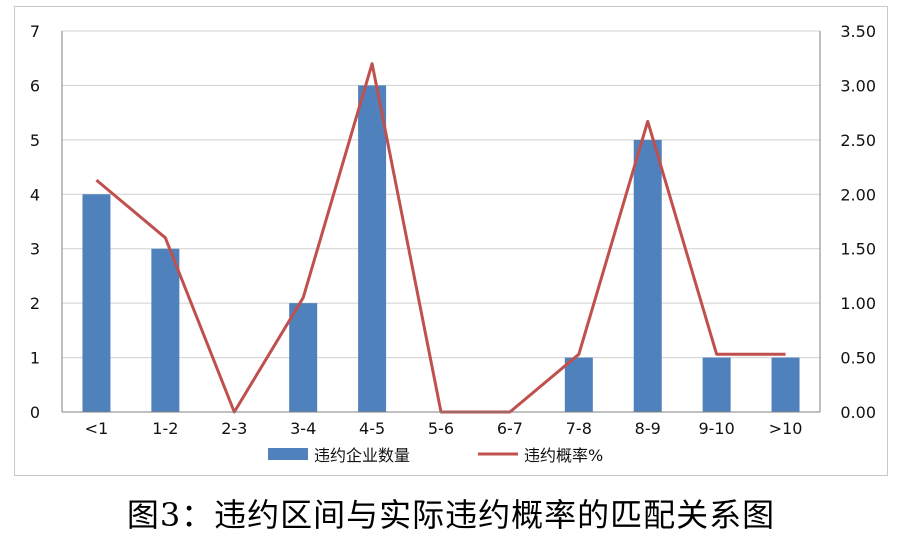 The image size is (902, 548). Describe the element at coordinates (35, 85) in the screenshot. I see `y-left-tick-label: 6` at that location.